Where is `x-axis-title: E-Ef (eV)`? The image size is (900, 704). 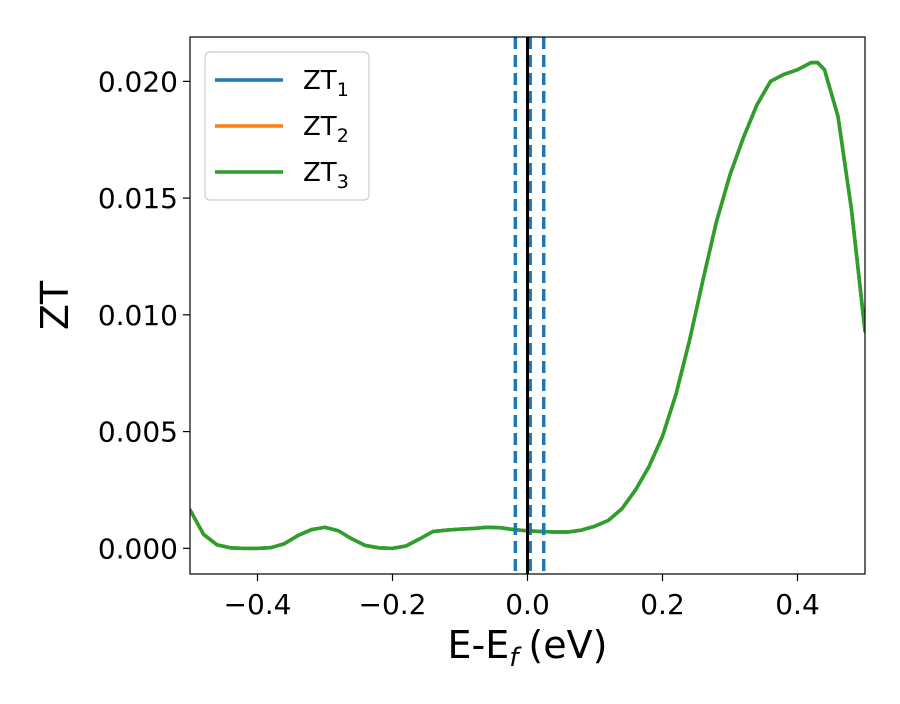 x-axis-title: E-Ef (eV) is located at coordinates (528, 648).